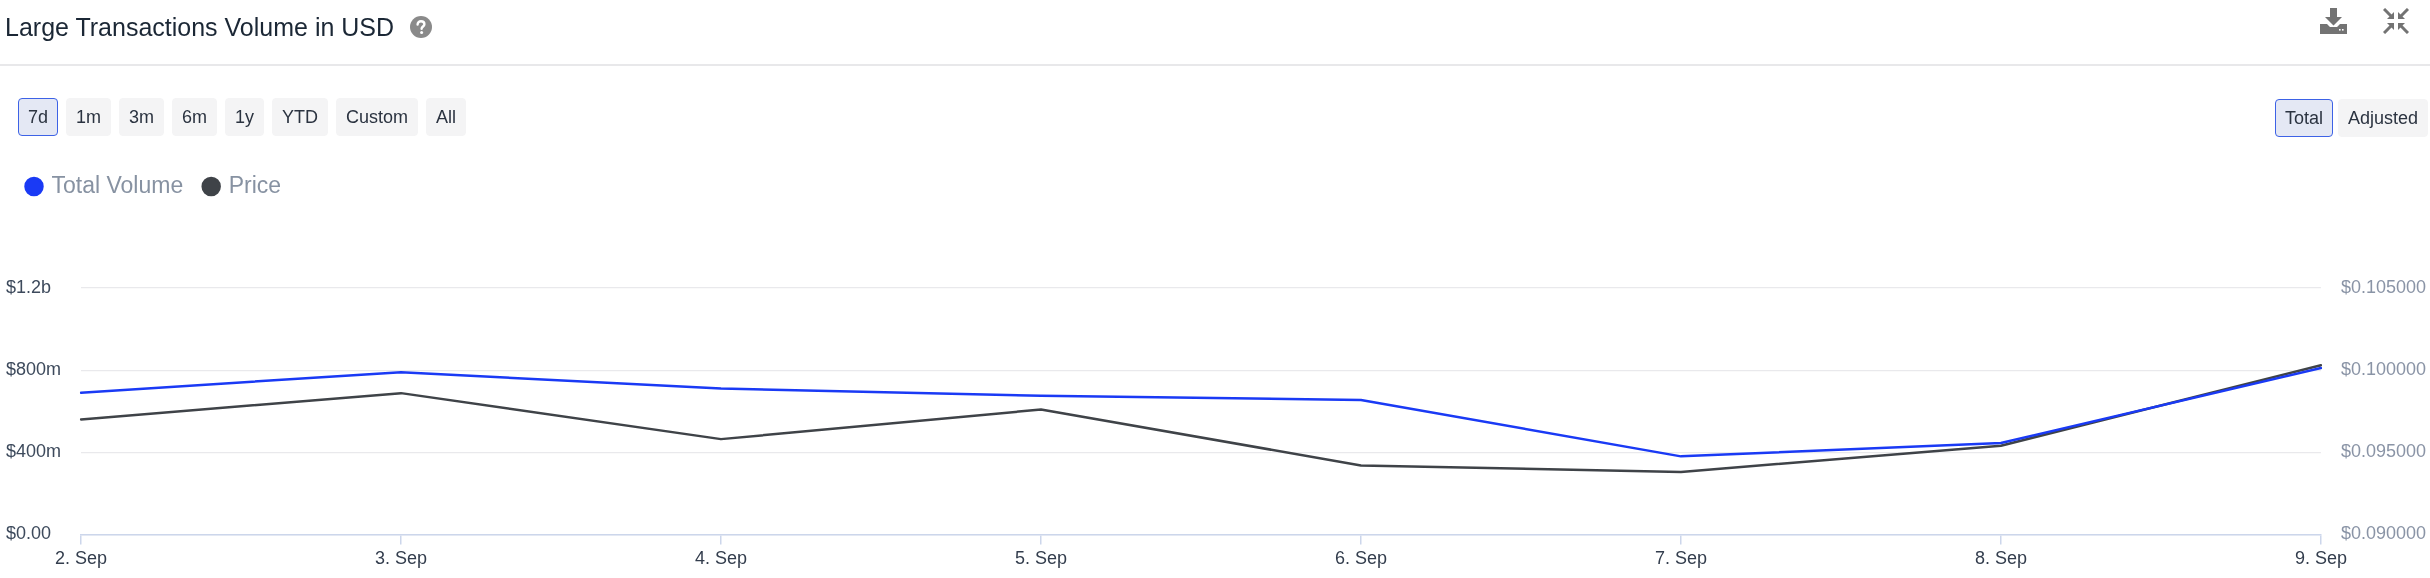  I want to click on x-tick-label: 7. Sep, so click(1680, 558).